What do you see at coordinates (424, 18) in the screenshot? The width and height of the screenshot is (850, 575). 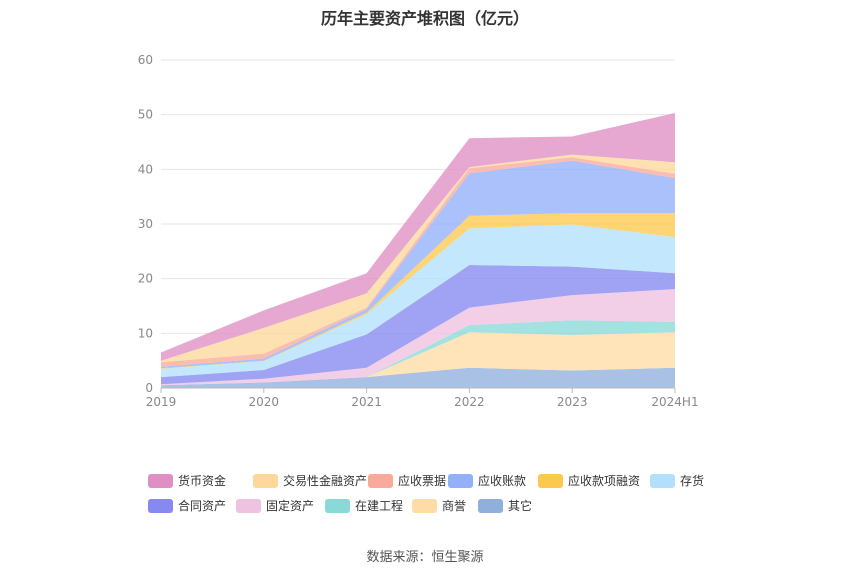 I see `chart-title: 历年主要资产堆积图（亿元）` at bounding box center [424, 18].